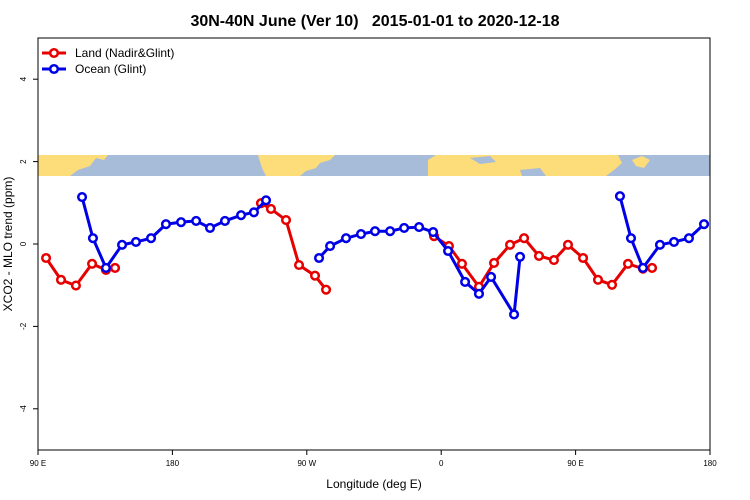  I want to click on map-strip, so click(374, 165).